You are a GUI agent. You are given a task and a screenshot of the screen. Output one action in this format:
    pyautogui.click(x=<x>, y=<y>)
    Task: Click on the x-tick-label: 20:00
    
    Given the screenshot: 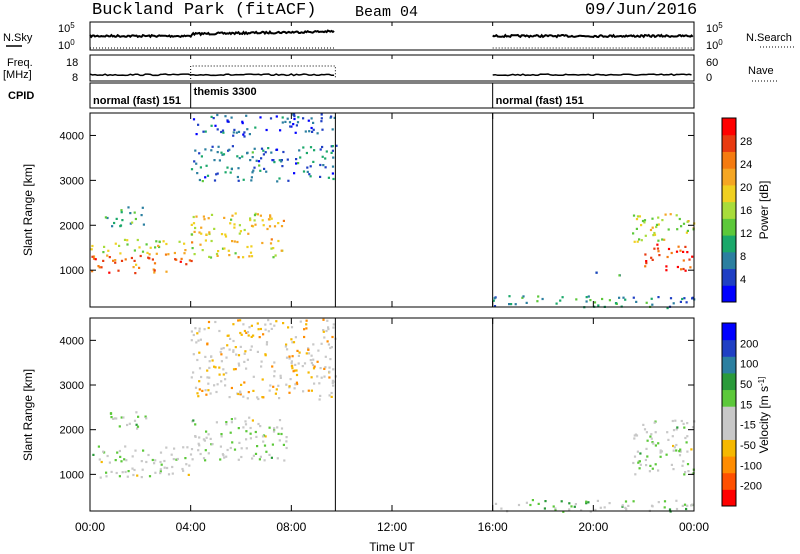 What is the action you would take?
    pyautogui.click(x=593, y=527)
    